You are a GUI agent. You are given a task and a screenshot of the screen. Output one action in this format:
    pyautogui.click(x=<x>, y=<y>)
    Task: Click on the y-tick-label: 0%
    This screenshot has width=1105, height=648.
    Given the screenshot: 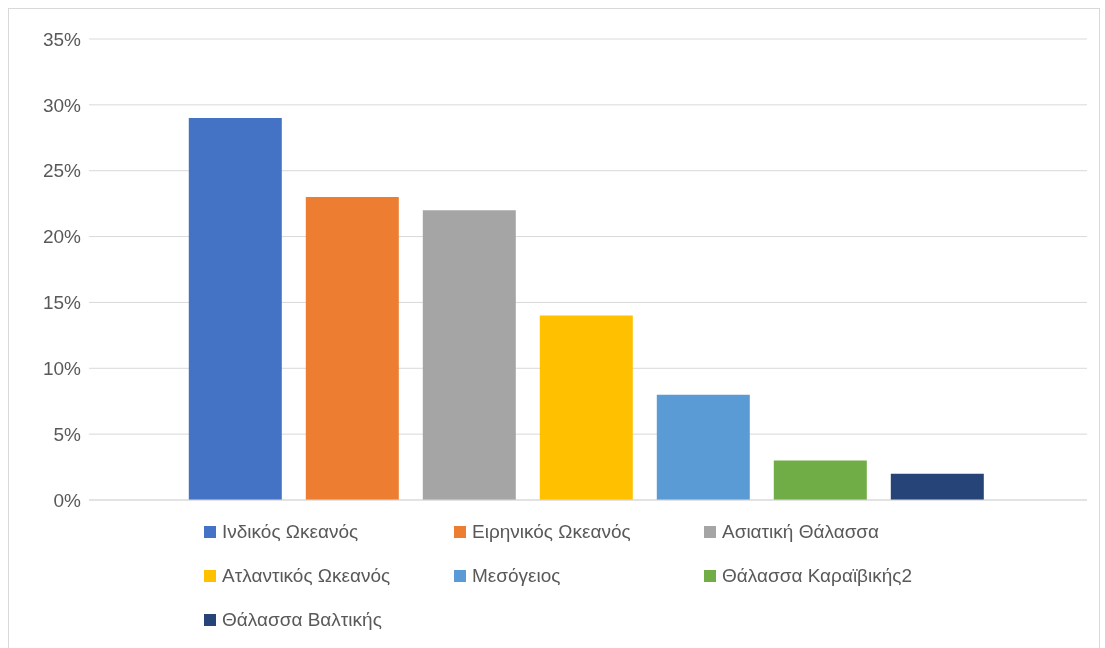 What is the action you would take?
    pyautogui.click(x=67, y=500)
    